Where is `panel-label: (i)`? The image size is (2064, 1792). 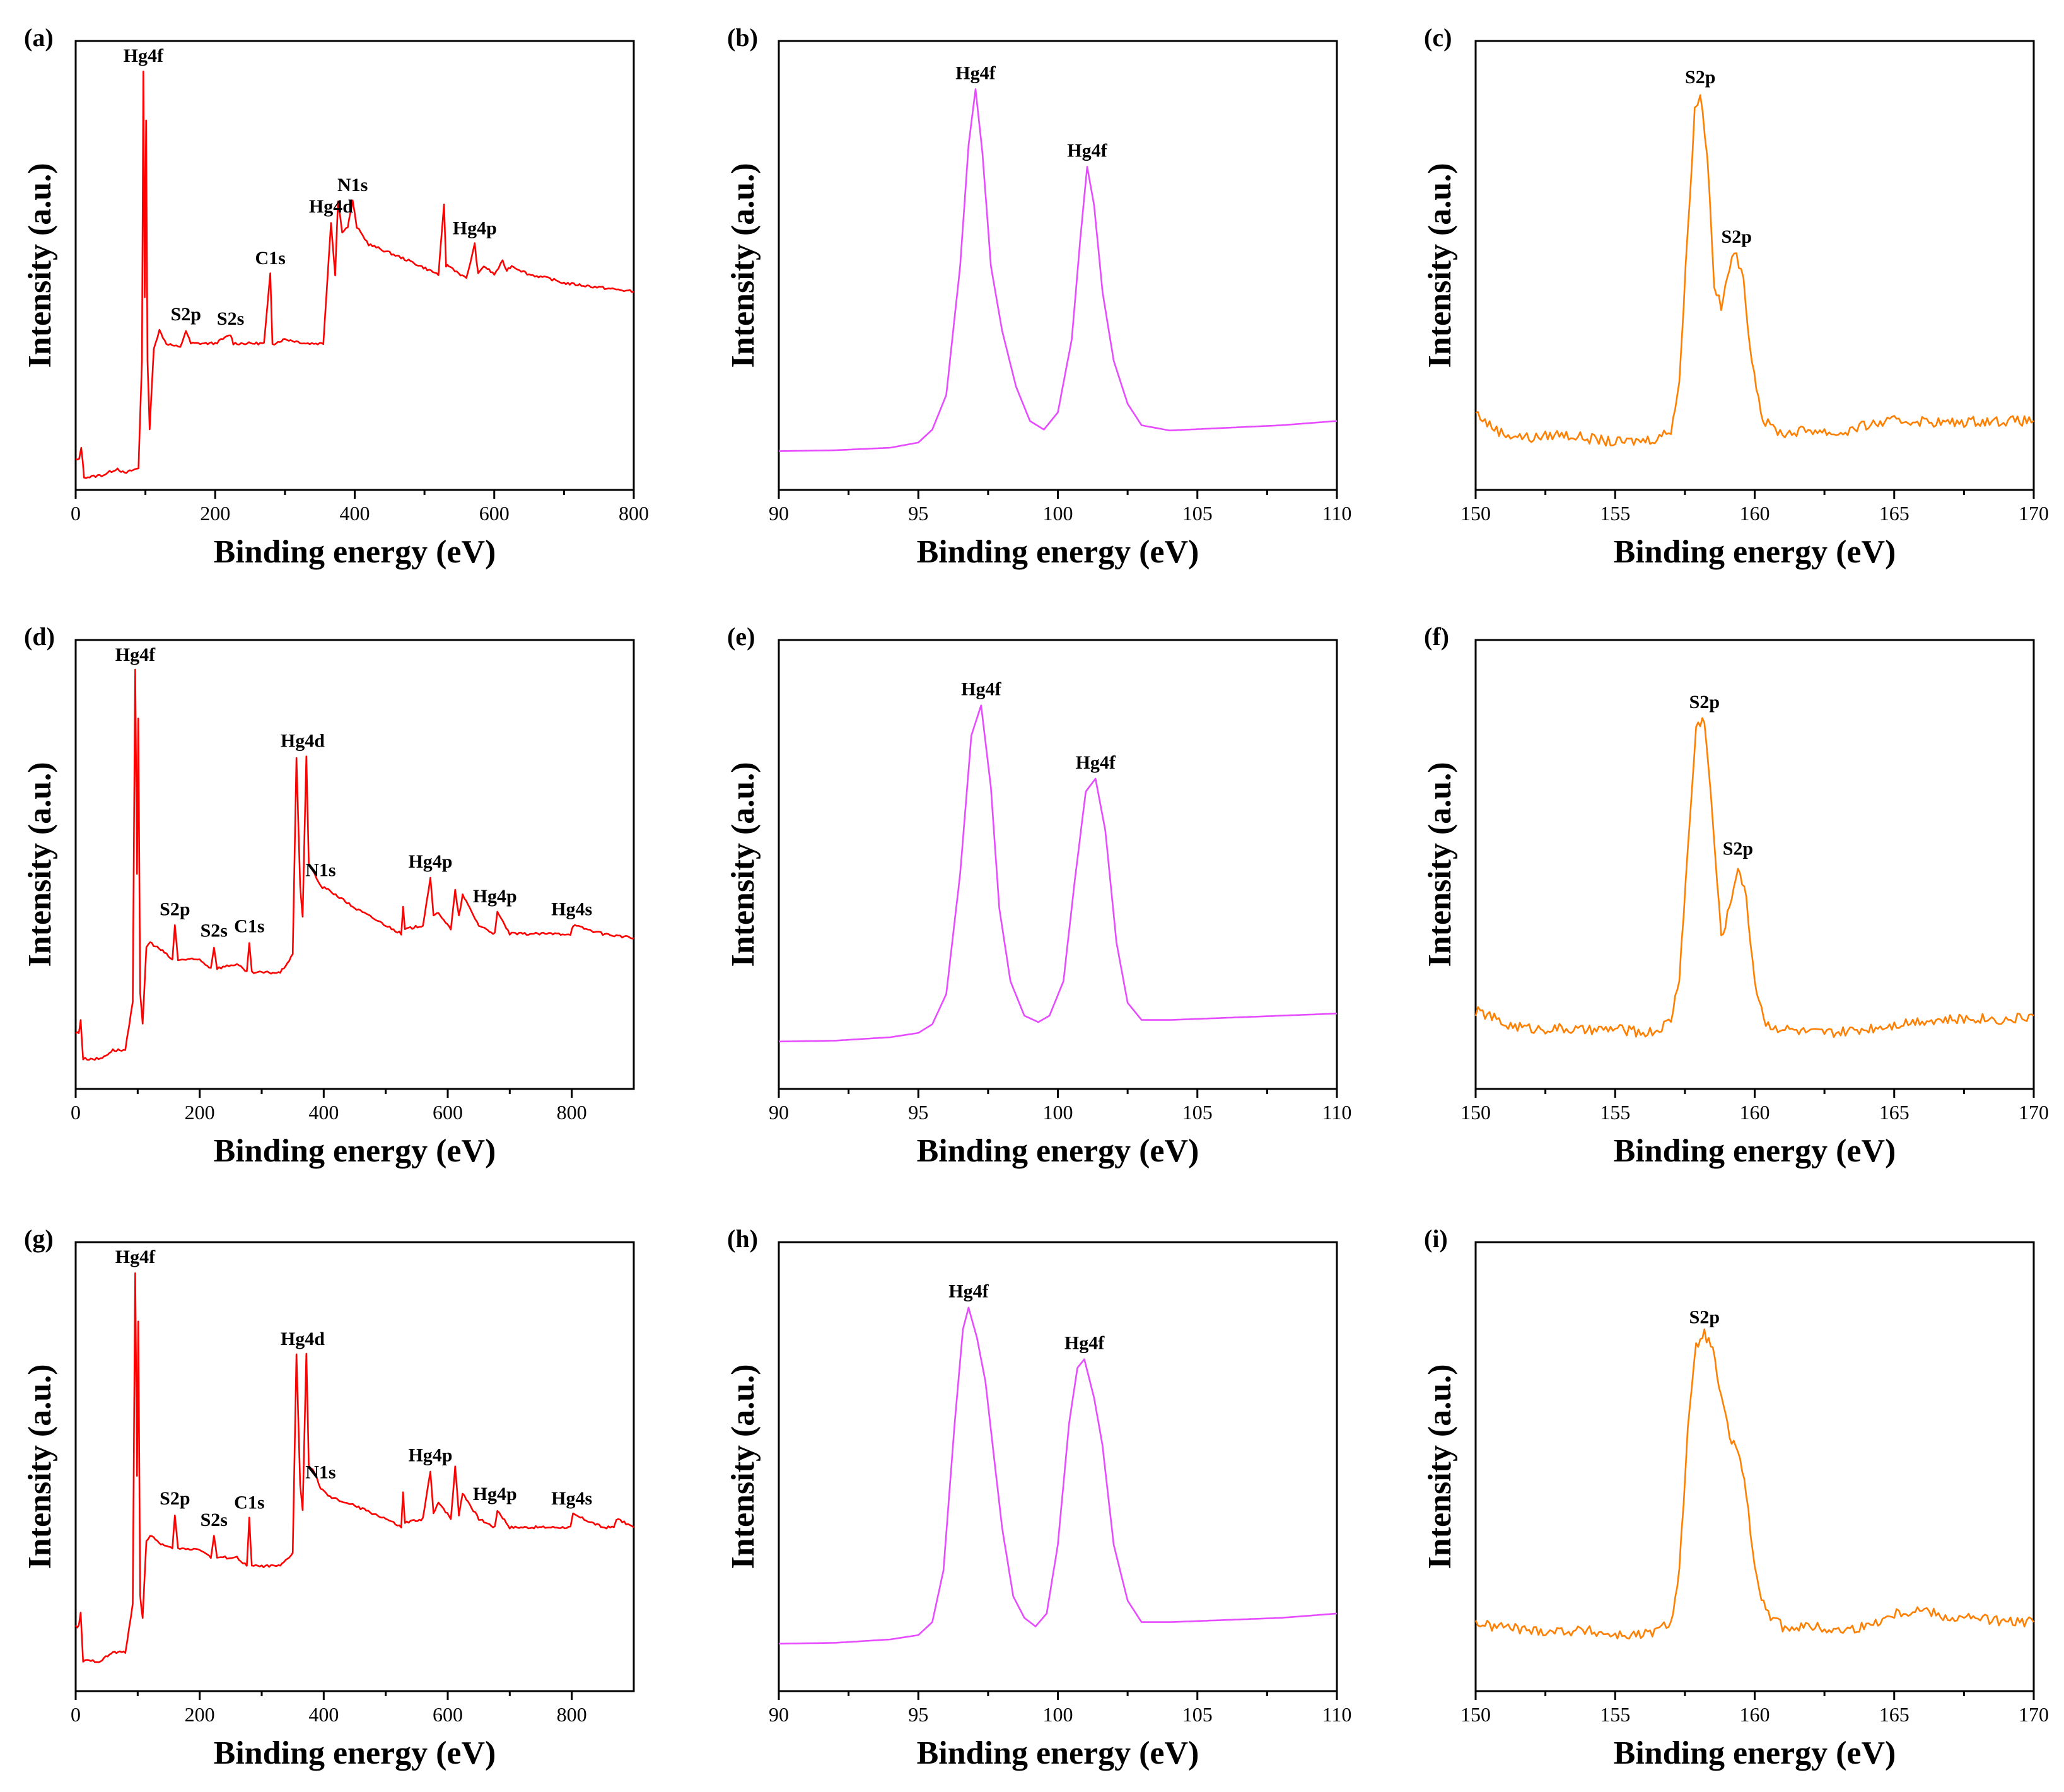 panel-label: (i) is located at coordinates (1436, 1239).